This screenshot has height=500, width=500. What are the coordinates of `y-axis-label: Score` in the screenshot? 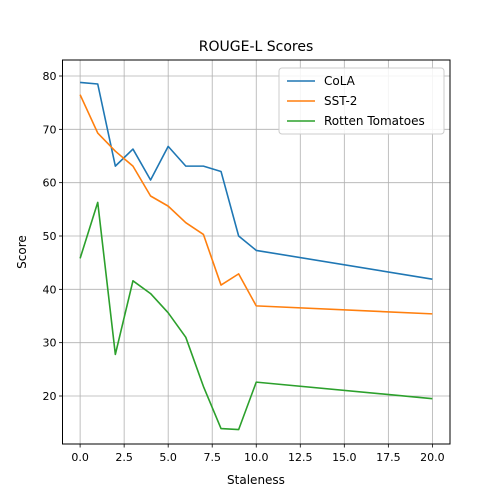 It's located at (22, 252).